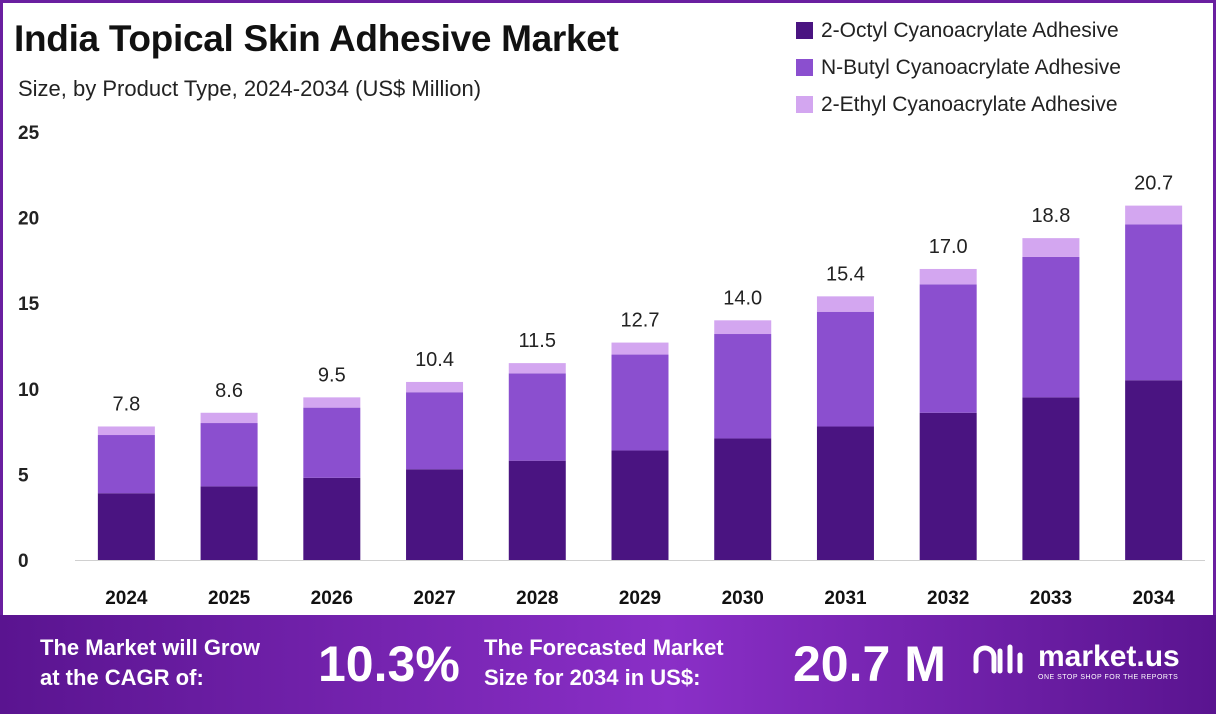 This screenshot has width=1216, height=714. What do you see at coordinates (640, 598) in the screenshot?
I see `x-tick-label: 2029` at bounding box center [640, 598].